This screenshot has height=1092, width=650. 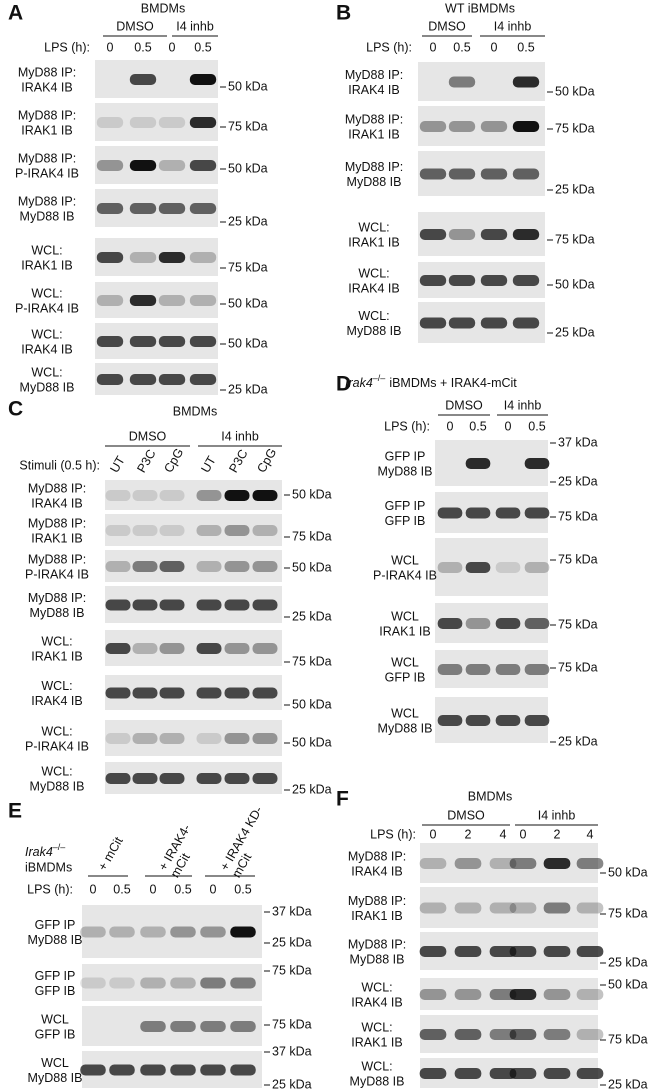 What do you see at coordinates (523, 405) in the screenshot?
I see `group-label: I4 inhb` at bounding box center [523, 405].